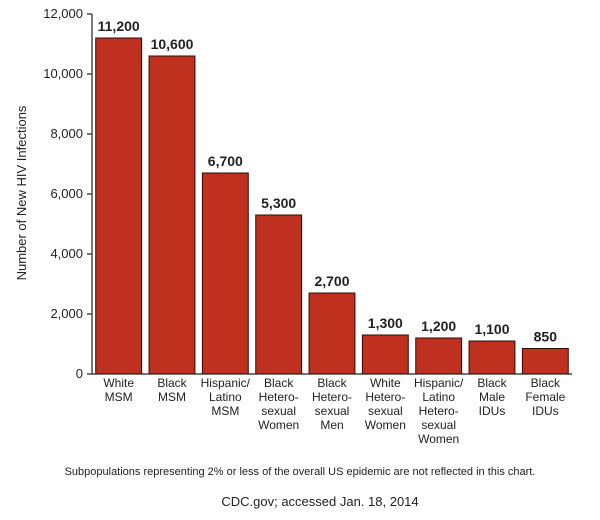  I want to click on bar-value-label: 6,700, so click(225, 161).